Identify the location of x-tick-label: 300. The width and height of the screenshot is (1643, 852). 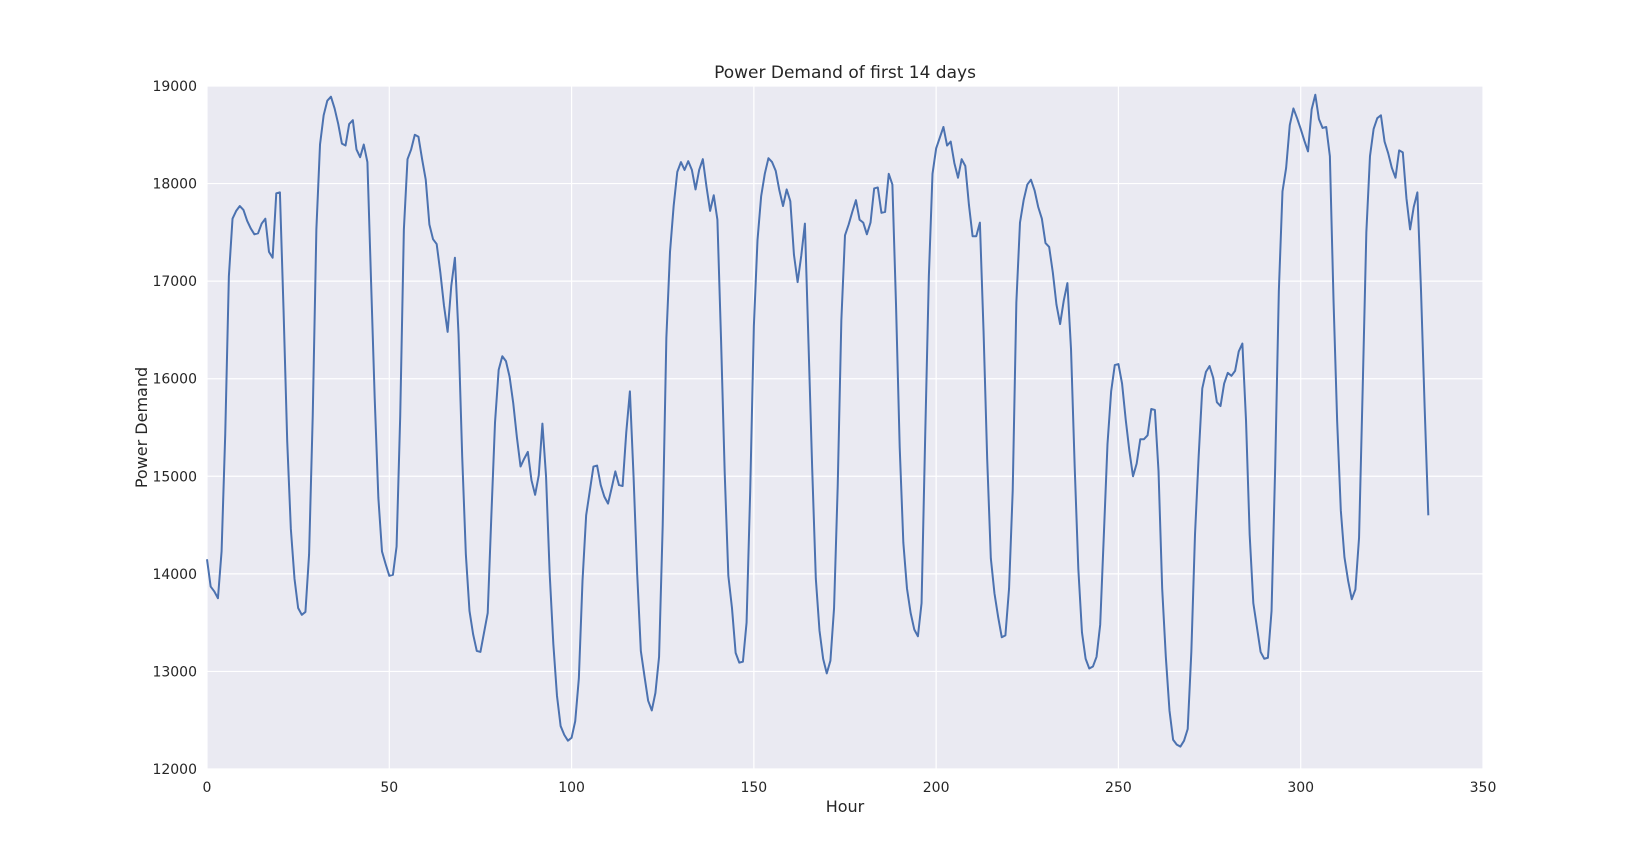
(1300, 788).